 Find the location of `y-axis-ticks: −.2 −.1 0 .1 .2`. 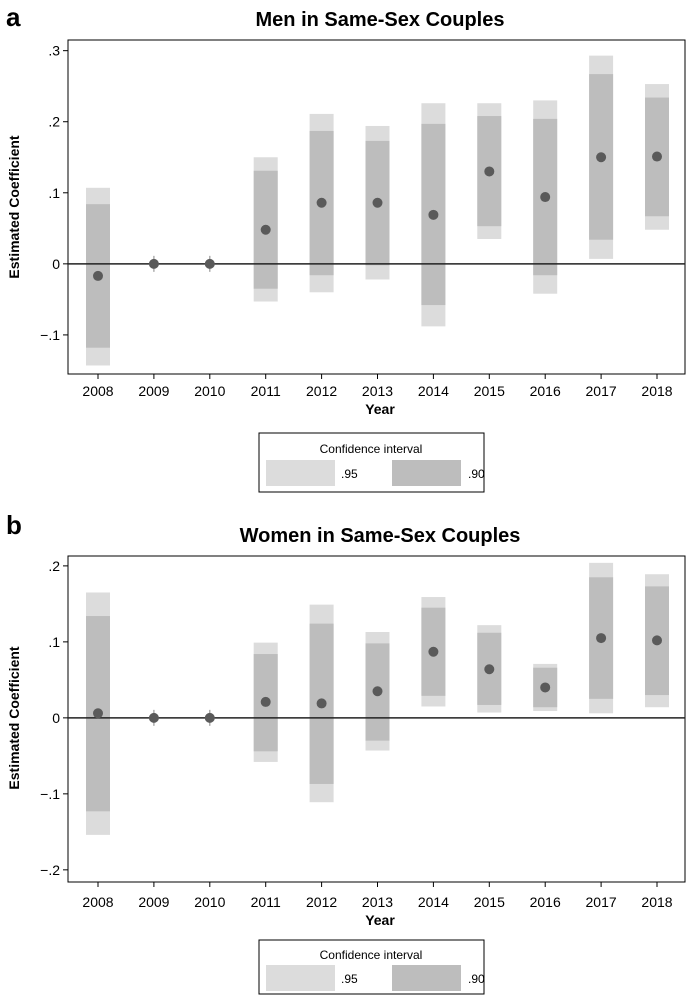

y-axis-ticks: −.2 −.1 0 .1 .2 is located at coordinates (54, 718).